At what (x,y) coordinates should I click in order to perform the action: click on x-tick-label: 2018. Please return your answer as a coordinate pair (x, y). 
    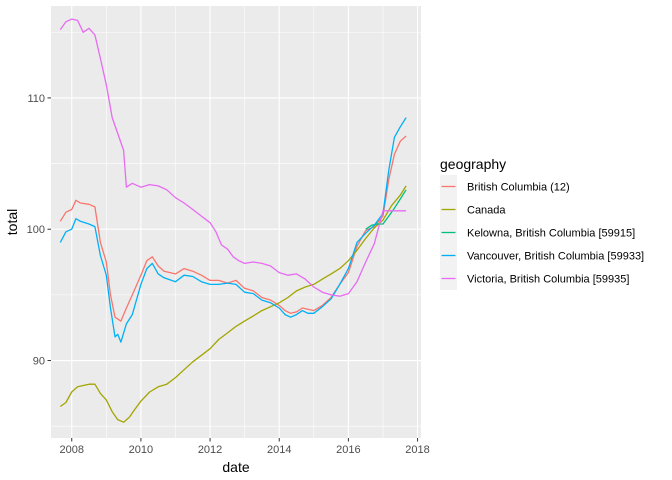
    Looking at the image, I should click on (417, 450).